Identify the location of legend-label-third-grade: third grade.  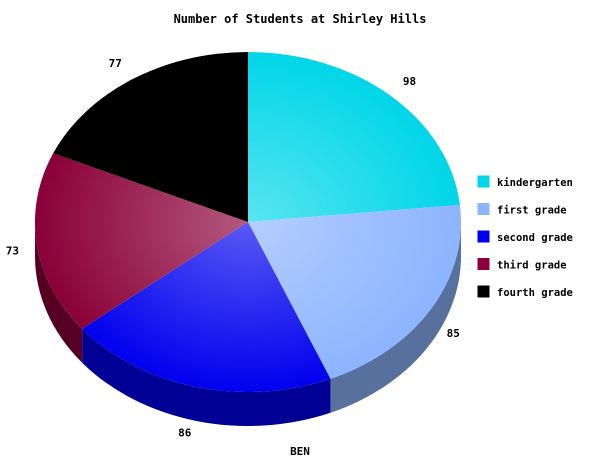
(532, 266).